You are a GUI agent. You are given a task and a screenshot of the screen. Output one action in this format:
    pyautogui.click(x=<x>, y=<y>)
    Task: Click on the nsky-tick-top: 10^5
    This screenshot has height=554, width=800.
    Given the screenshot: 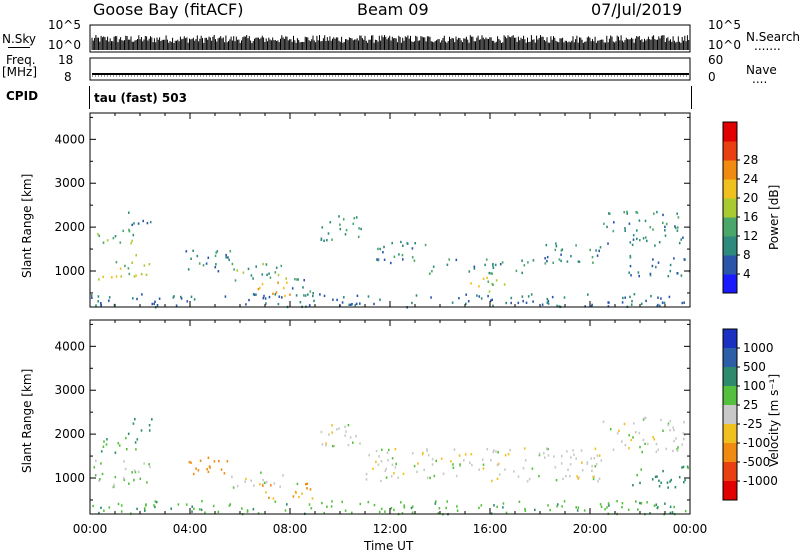 What is the action you would take?
    pyautogui.click(x=64, y=25)
    